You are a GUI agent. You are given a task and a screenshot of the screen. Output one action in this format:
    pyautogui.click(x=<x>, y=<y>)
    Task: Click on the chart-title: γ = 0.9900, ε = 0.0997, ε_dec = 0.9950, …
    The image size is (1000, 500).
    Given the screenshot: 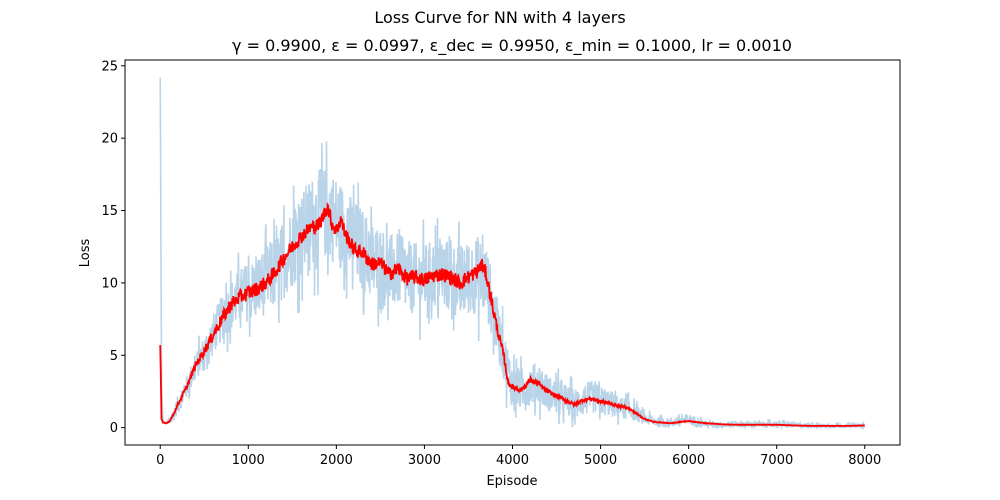 What is the action you would take?
    pyautogui.click(x=512, y=46)
    